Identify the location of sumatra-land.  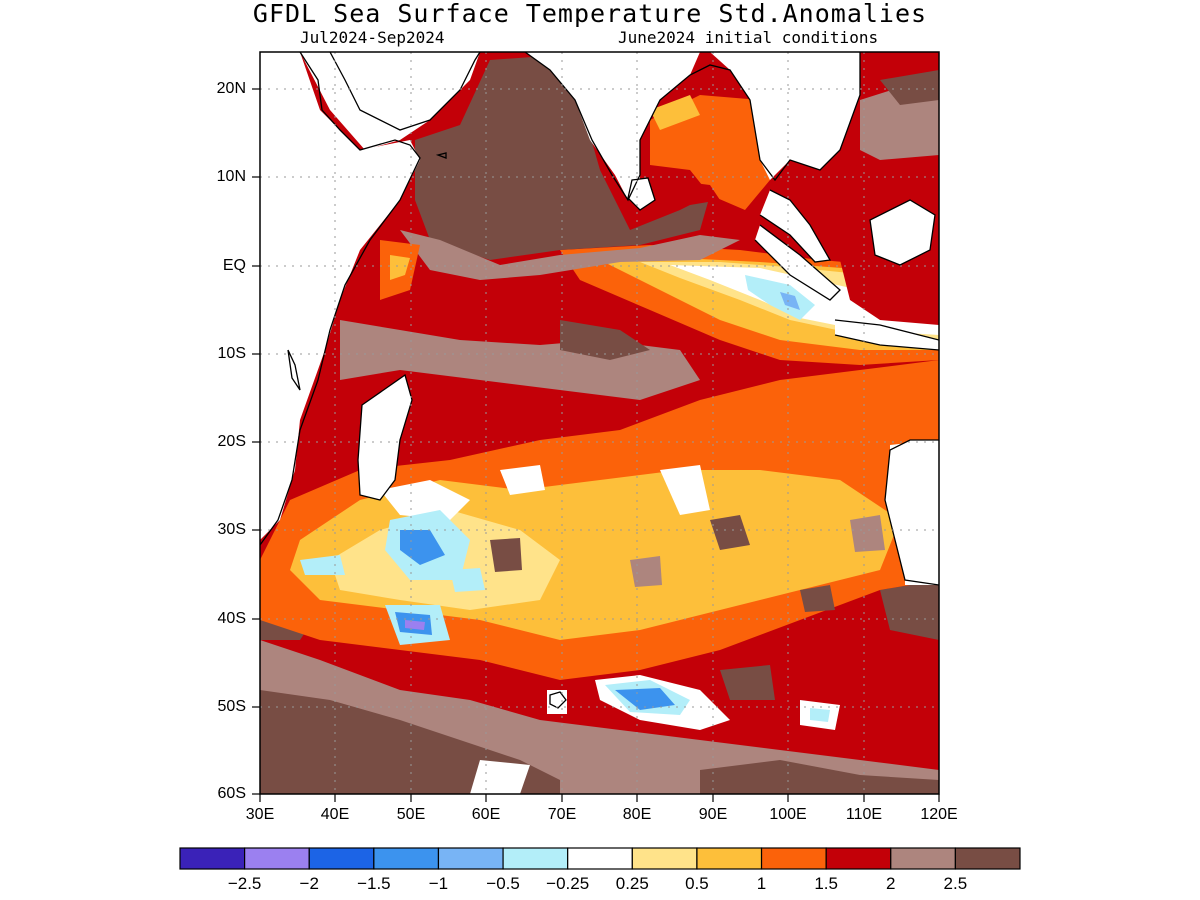
(797, 262).